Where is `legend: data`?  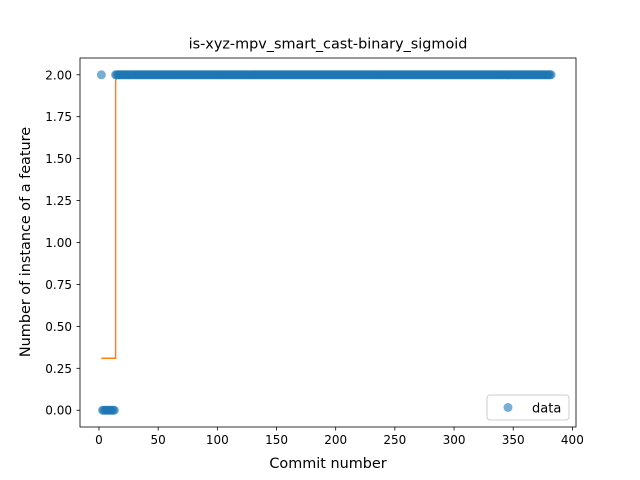 legend: data is located at coordinates (528, 407).